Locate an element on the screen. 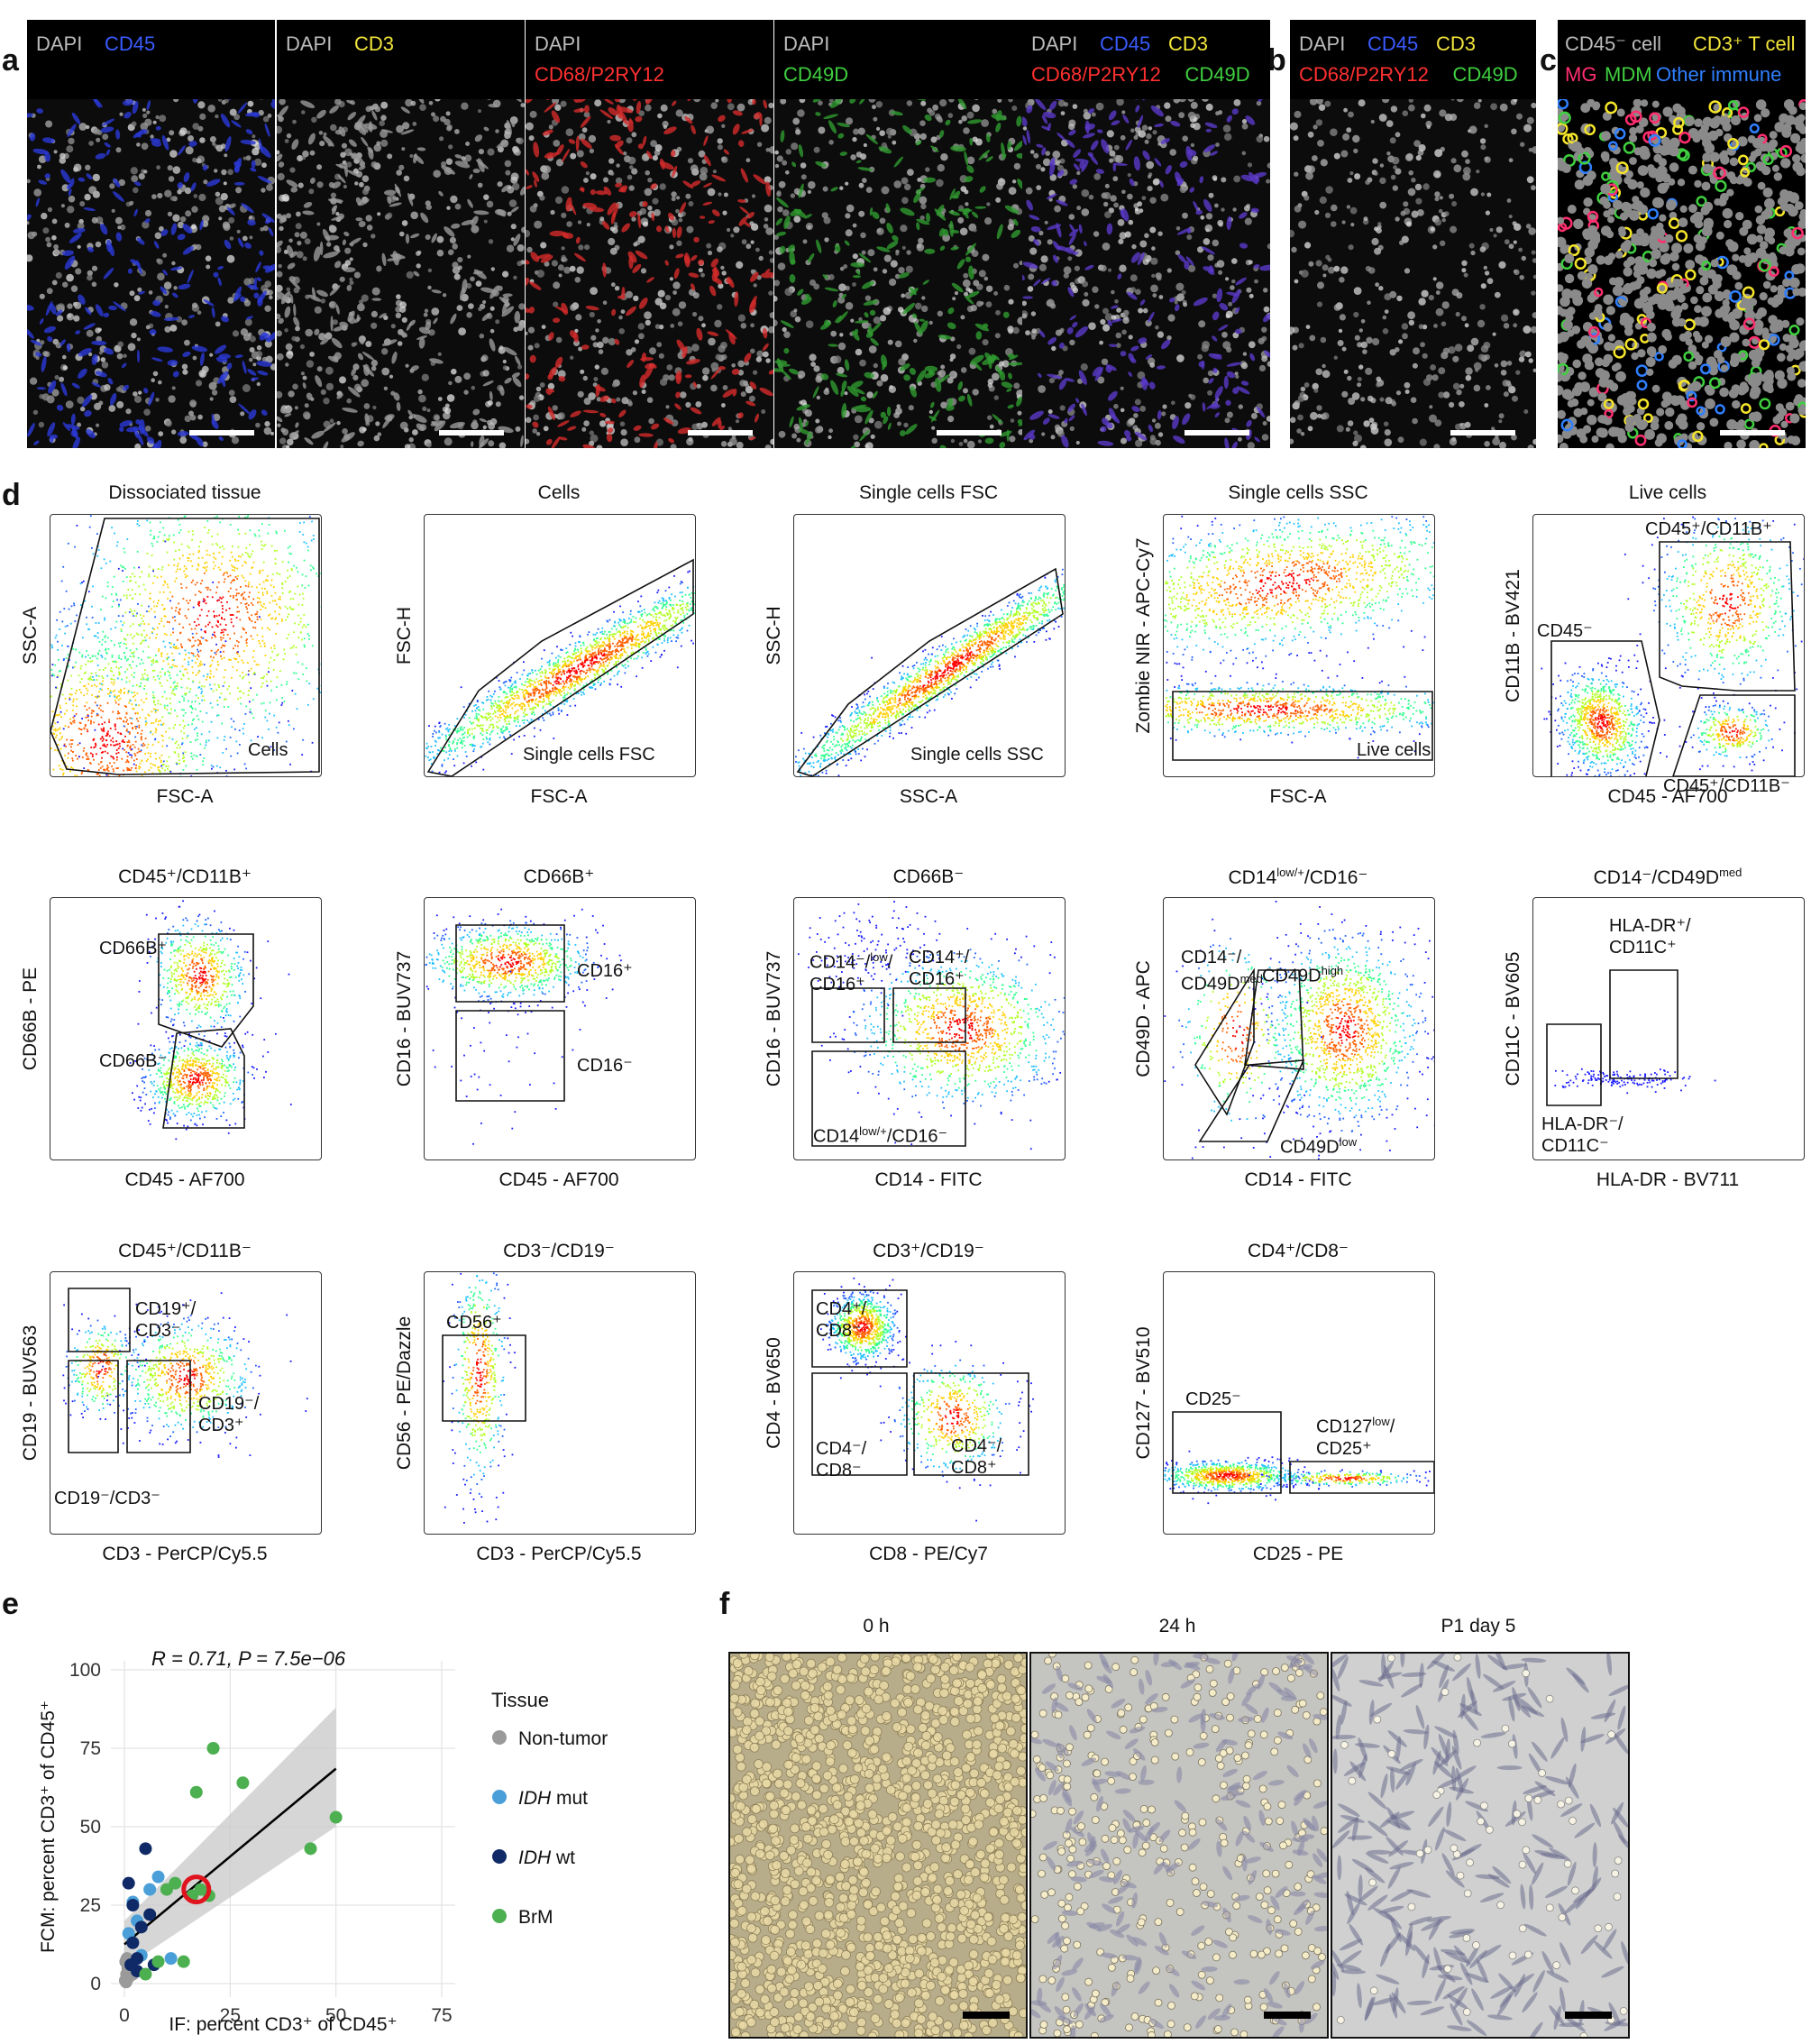  x-axis-label: FSC-A is located at coordinates (559, 797).